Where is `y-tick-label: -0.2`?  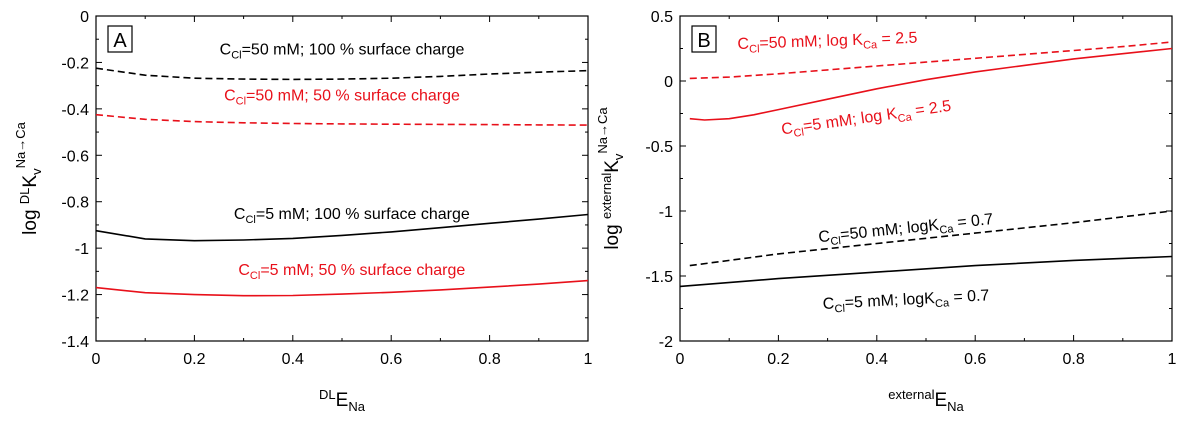 y-tick-label: -0.2 is located at coordinates (75, 63).